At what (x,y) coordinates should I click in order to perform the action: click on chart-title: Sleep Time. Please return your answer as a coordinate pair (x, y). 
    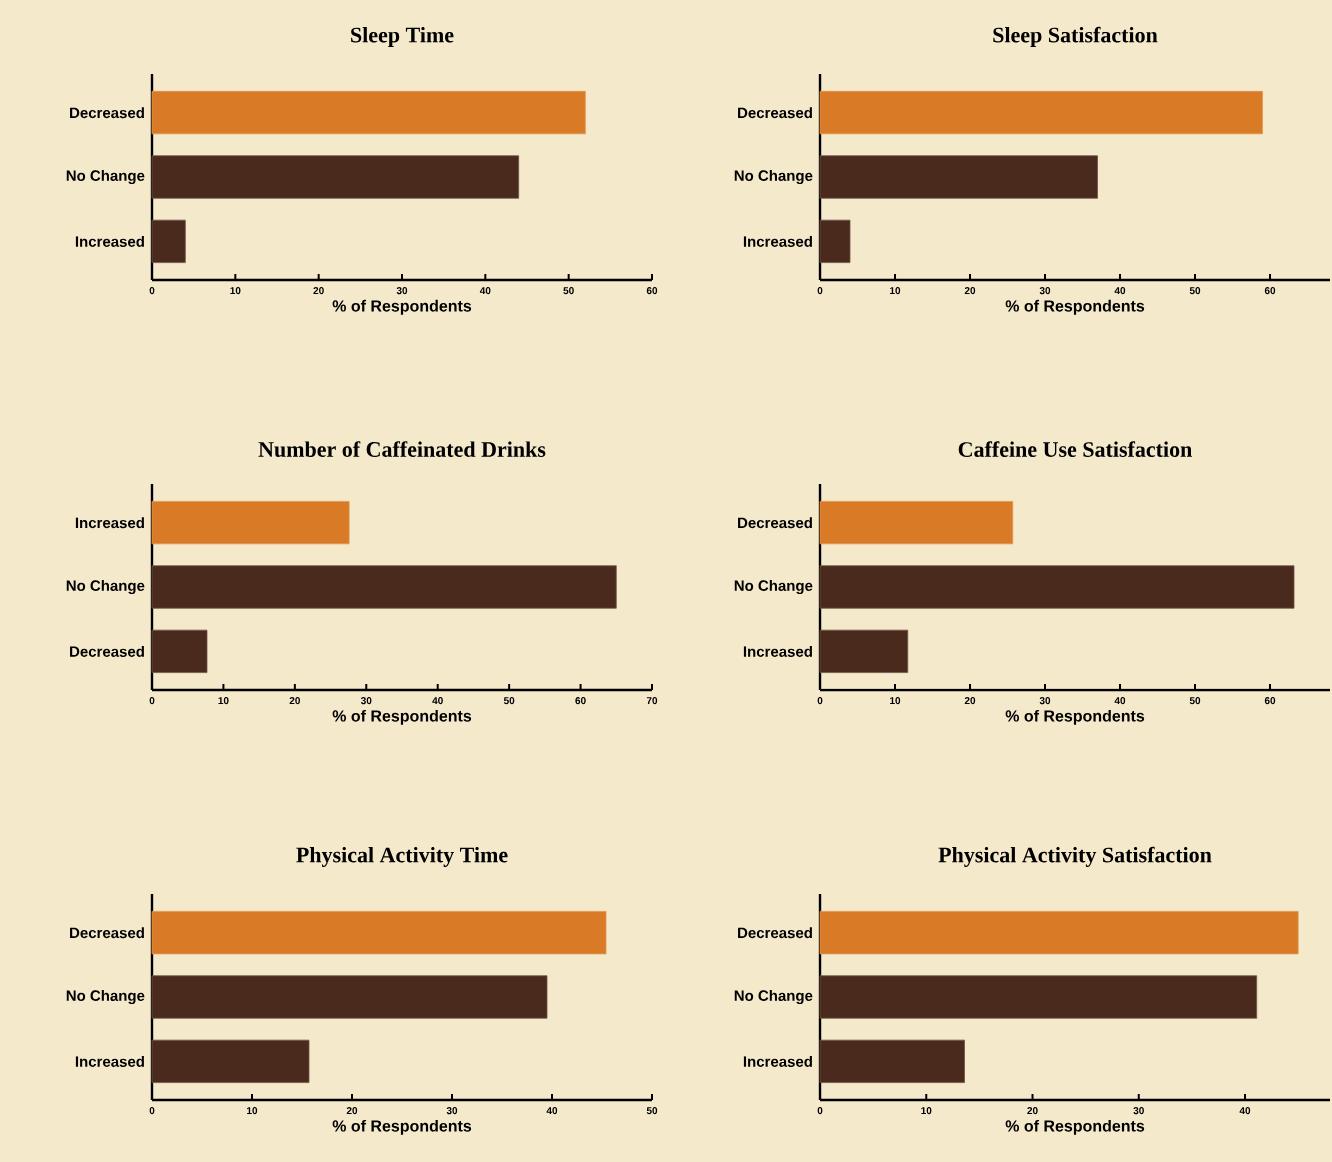
    Looking at the image, I should click on (402, 37).